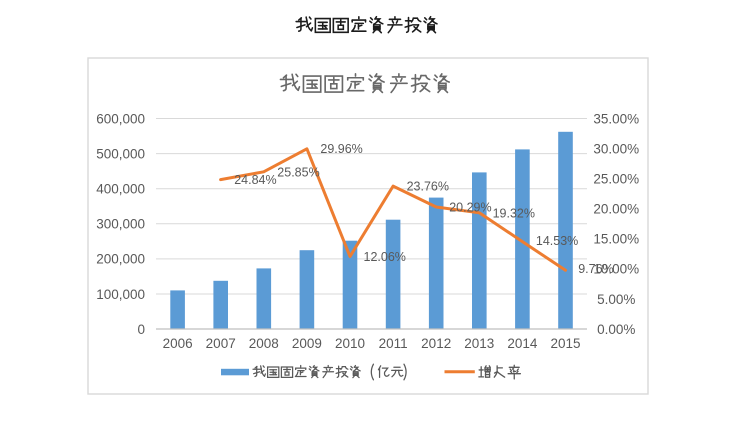 This screenshot has width=730, height=442. I want to click on svg-text: 2006, so click(178, 343).